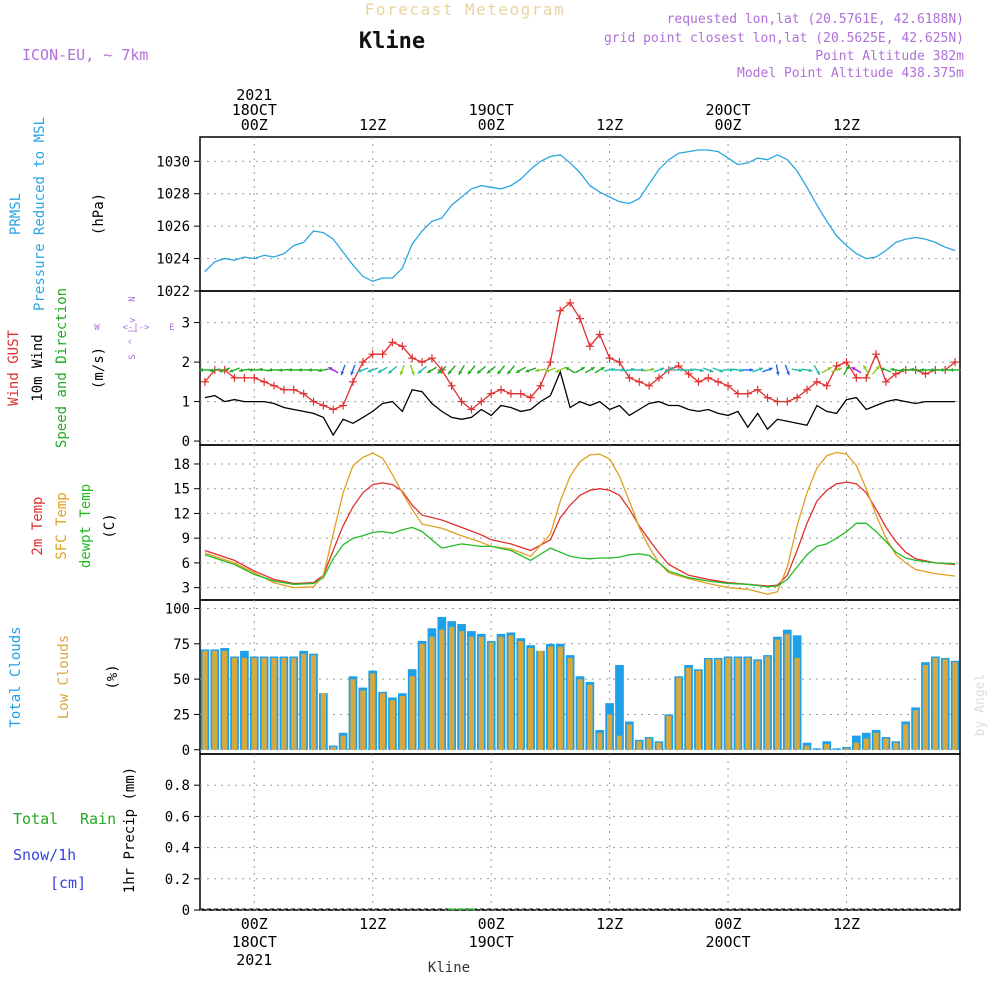 The width and height of the screenshot is (1000, 1005). What do you see at coordinates (177, 786) in the screenshot?
I see `precip-ytick-label: 0.8` at bounding box center [177, 786].